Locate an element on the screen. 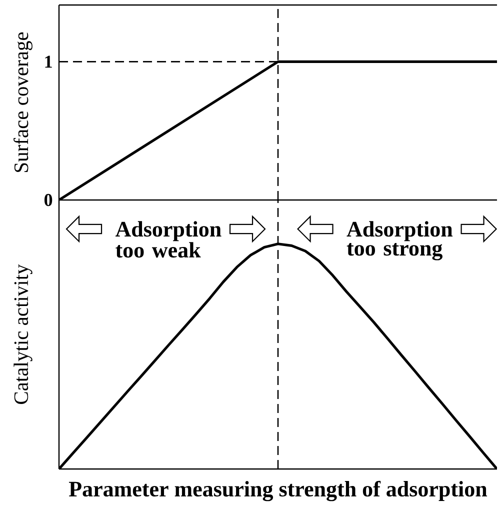 The image size is (500, 507). y-axis-title: Surface coverage is located at coordinates (23, 102).